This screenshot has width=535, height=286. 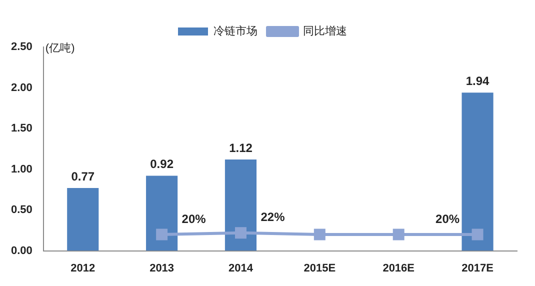 What do you see at coordinates (21, 169) in the screenshot?
I see `y-tick-label: 1.00` at bounding box center [21, 169].